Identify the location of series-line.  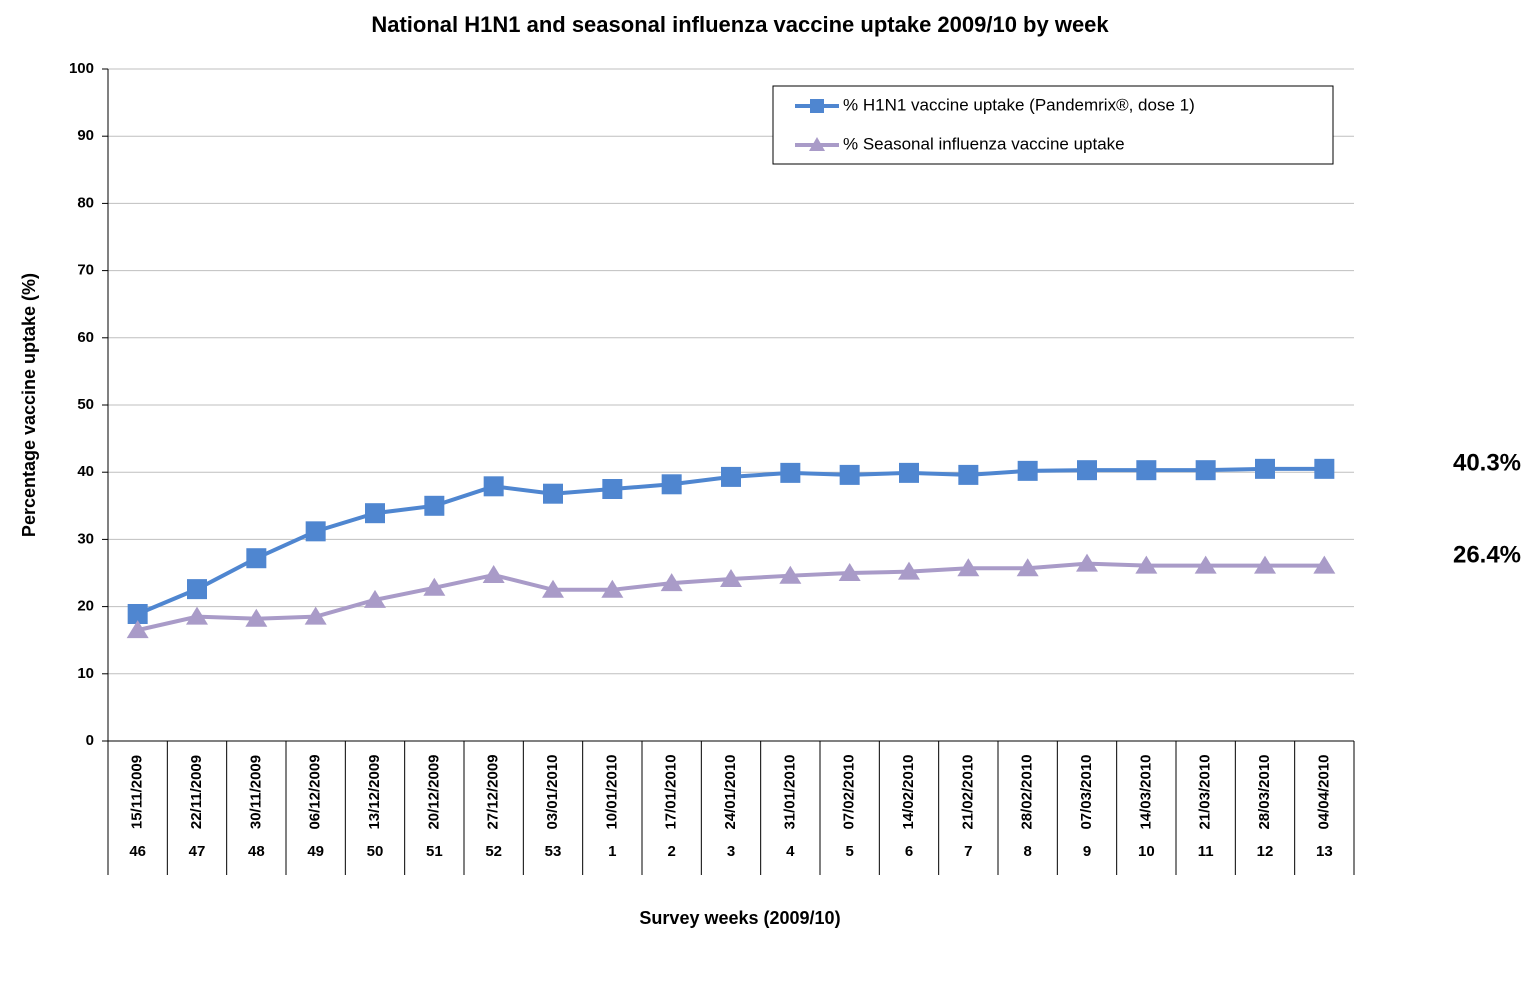
(730, 541).